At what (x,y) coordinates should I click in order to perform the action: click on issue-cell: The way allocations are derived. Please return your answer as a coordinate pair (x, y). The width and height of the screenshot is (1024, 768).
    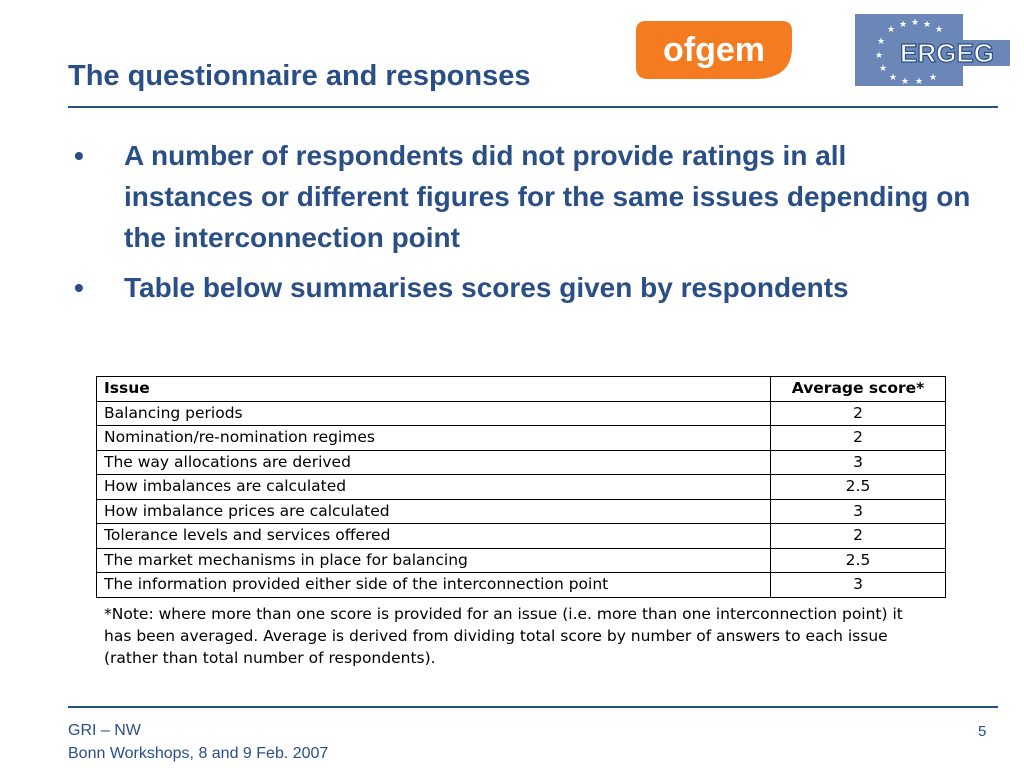
    Looking at the image, I should click on (433, 462).